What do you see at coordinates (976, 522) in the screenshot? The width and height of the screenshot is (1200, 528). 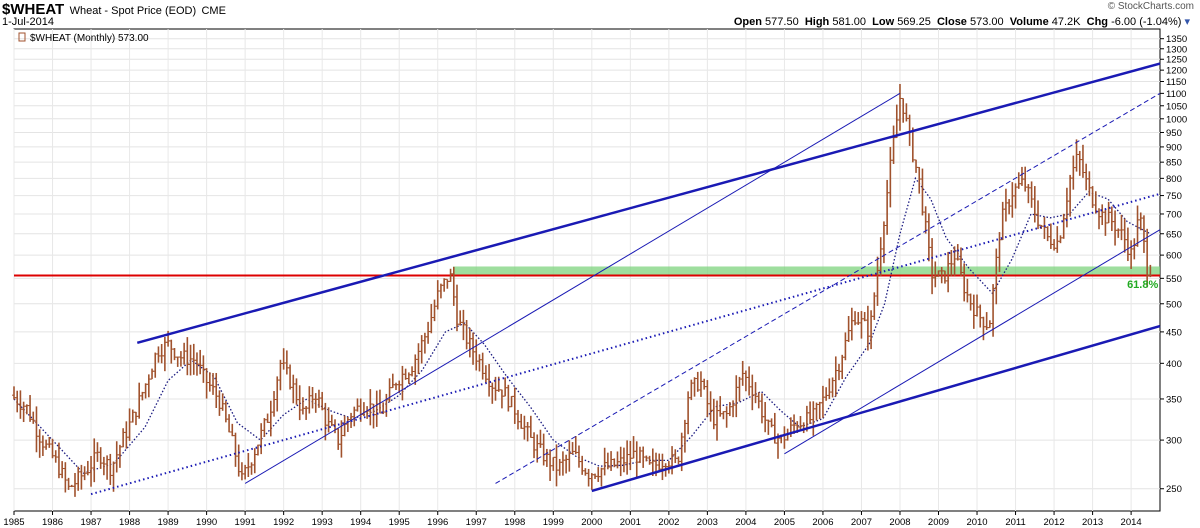 I see `x-tick-label: 2010` at bounding box center [976, 522].